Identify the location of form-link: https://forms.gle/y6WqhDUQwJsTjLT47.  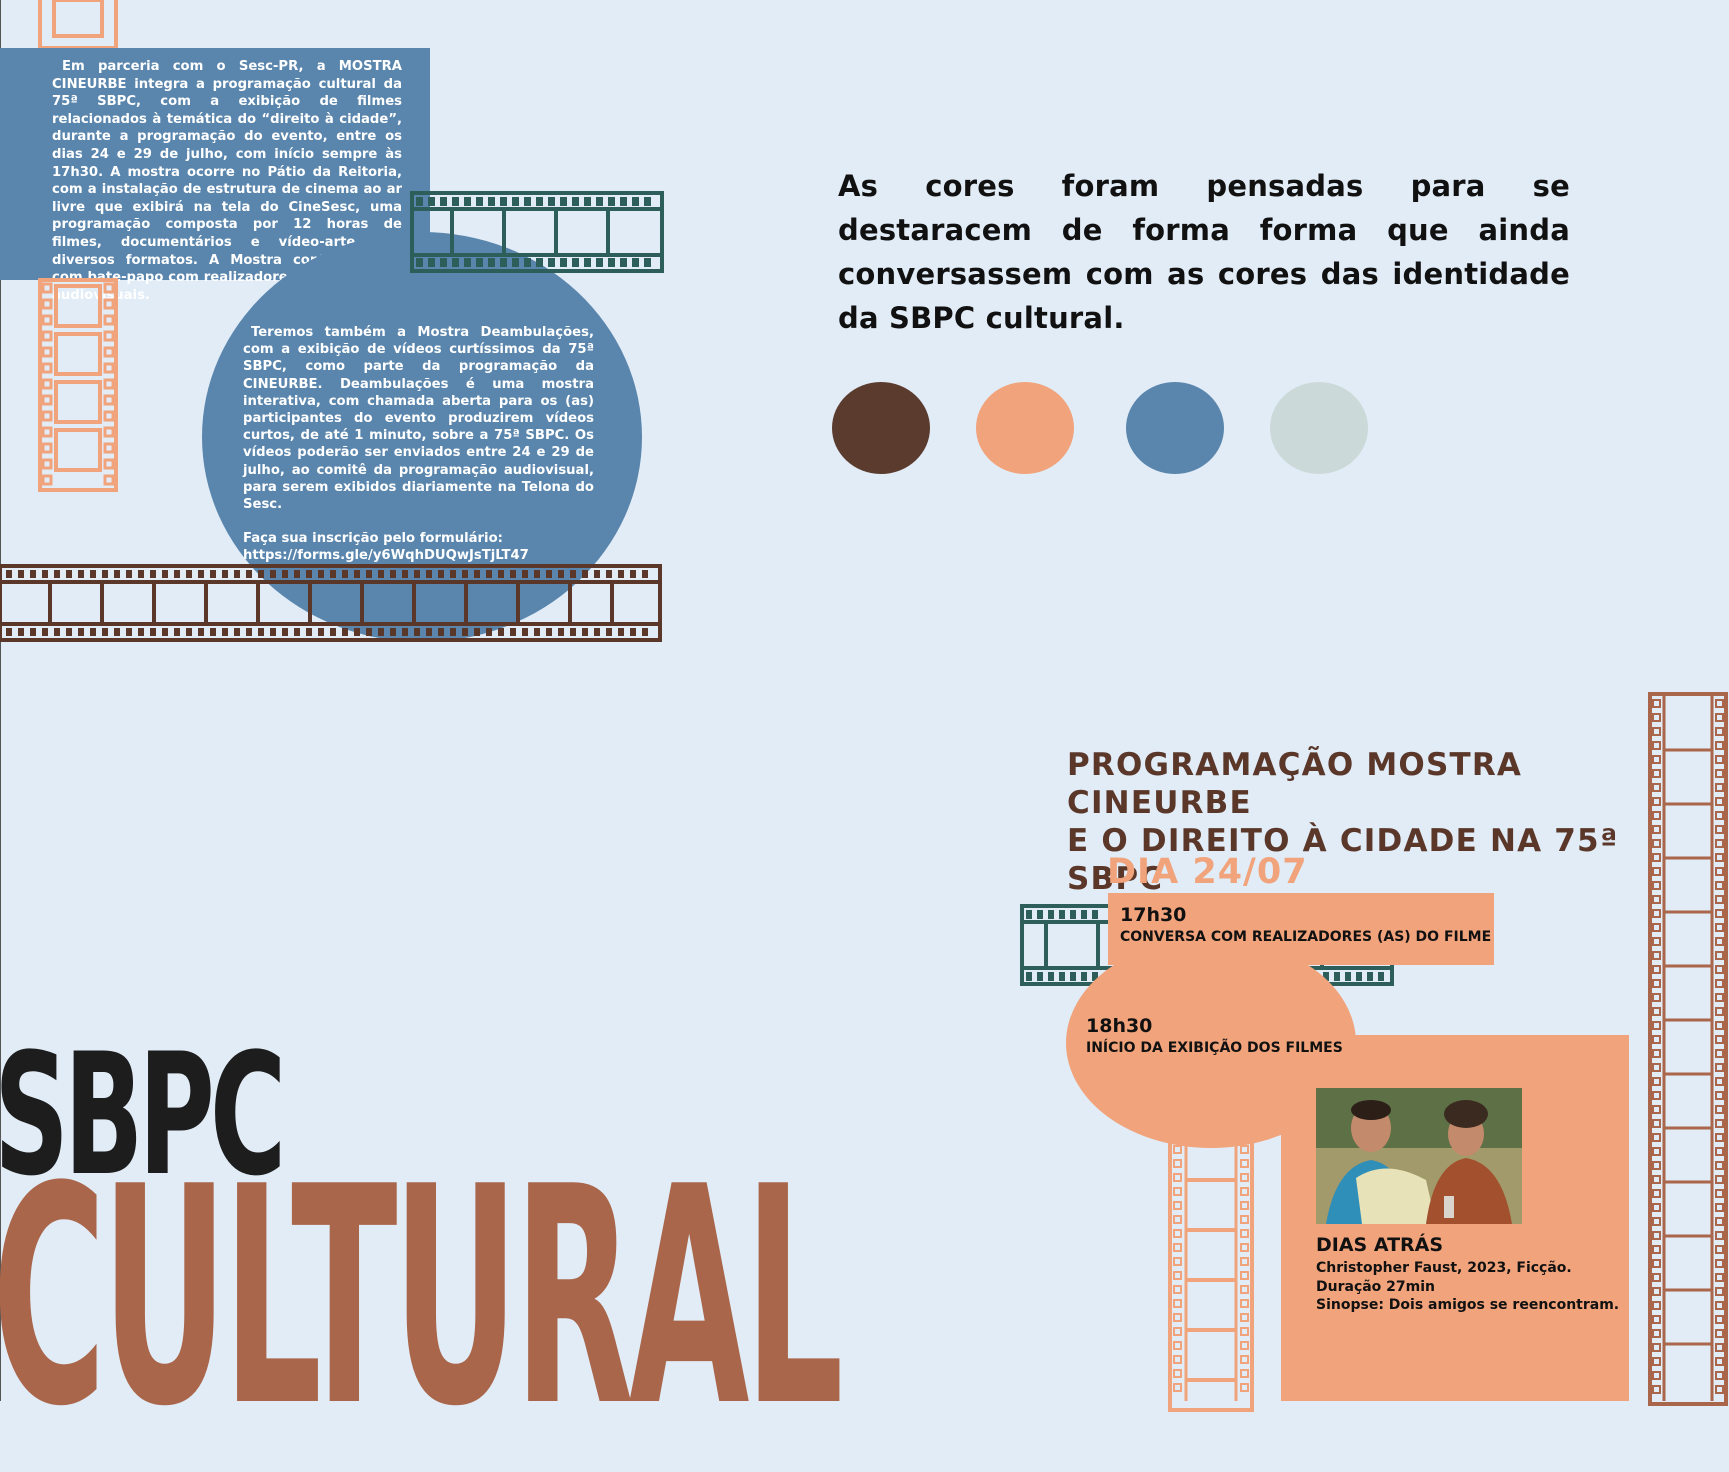
(386, 556).